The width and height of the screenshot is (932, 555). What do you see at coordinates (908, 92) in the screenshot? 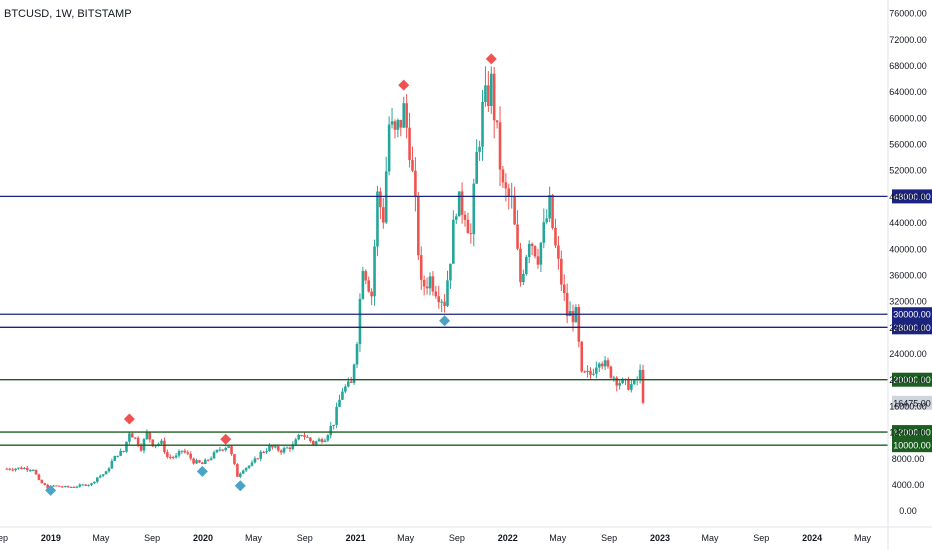
I see `price-tick-label: 64000.00` at bounding box center [908, 92].